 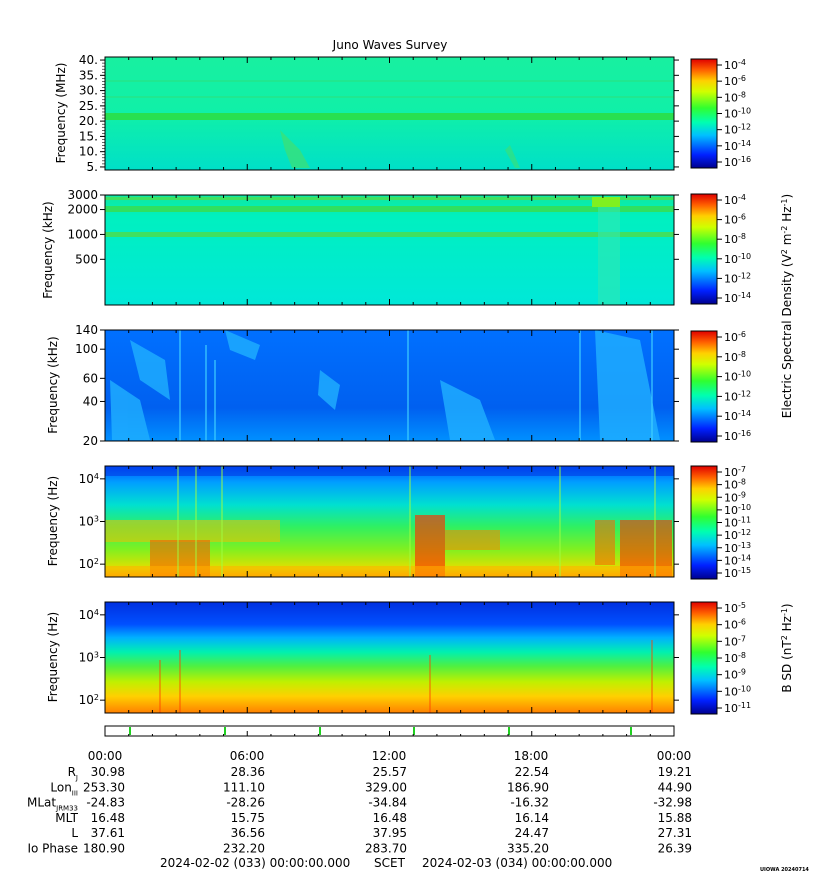 I want to click on ephemeris-label: Io Phase, so click(x=52, y=849).